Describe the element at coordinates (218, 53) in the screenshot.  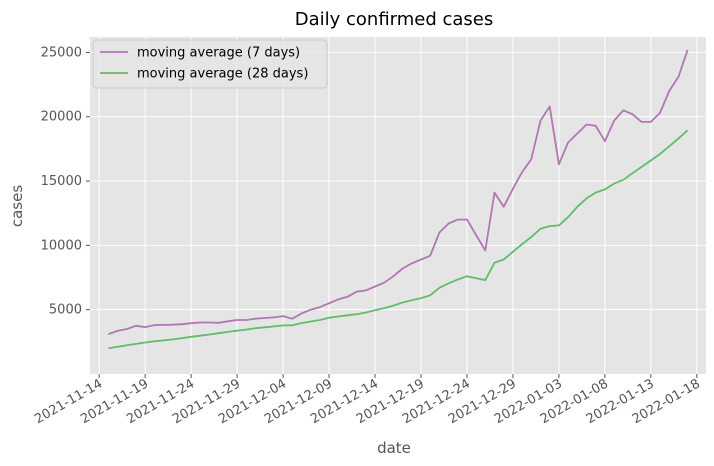
I see `legend-label: moving average (7 days)` at that location.